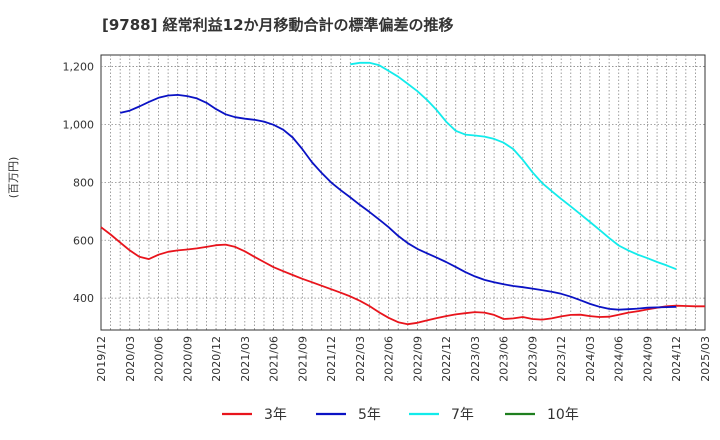 This screenshot has width=720, height=440. I want to click on x-tick-label: 2024/06, so click(619, 359).